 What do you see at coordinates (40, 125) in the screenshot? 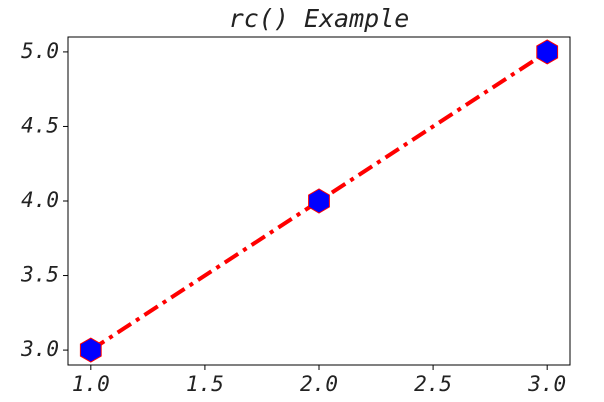
I see `y-tick-label: 4.5` at bounding box center [40, 125].